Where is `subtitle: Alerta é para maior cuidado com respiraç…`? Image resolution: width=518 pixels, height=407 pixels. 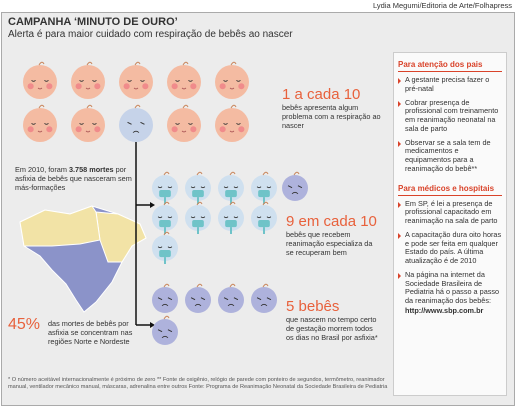
subtitle: Alerta é para maior cuidado com respiraç… is located at coordinates (150, 34).